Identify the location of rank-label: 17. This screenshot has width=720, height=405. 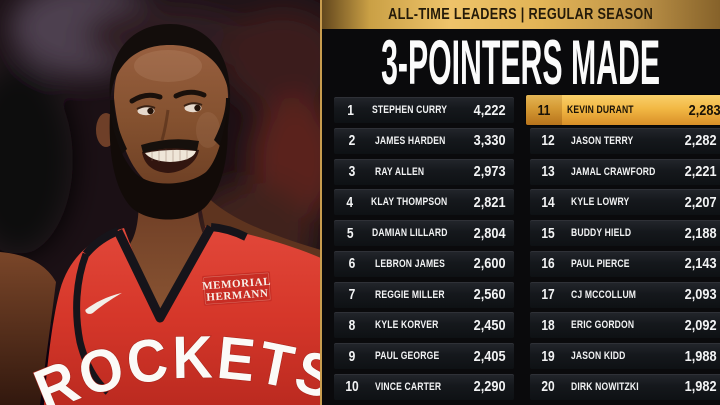
(548, 295).